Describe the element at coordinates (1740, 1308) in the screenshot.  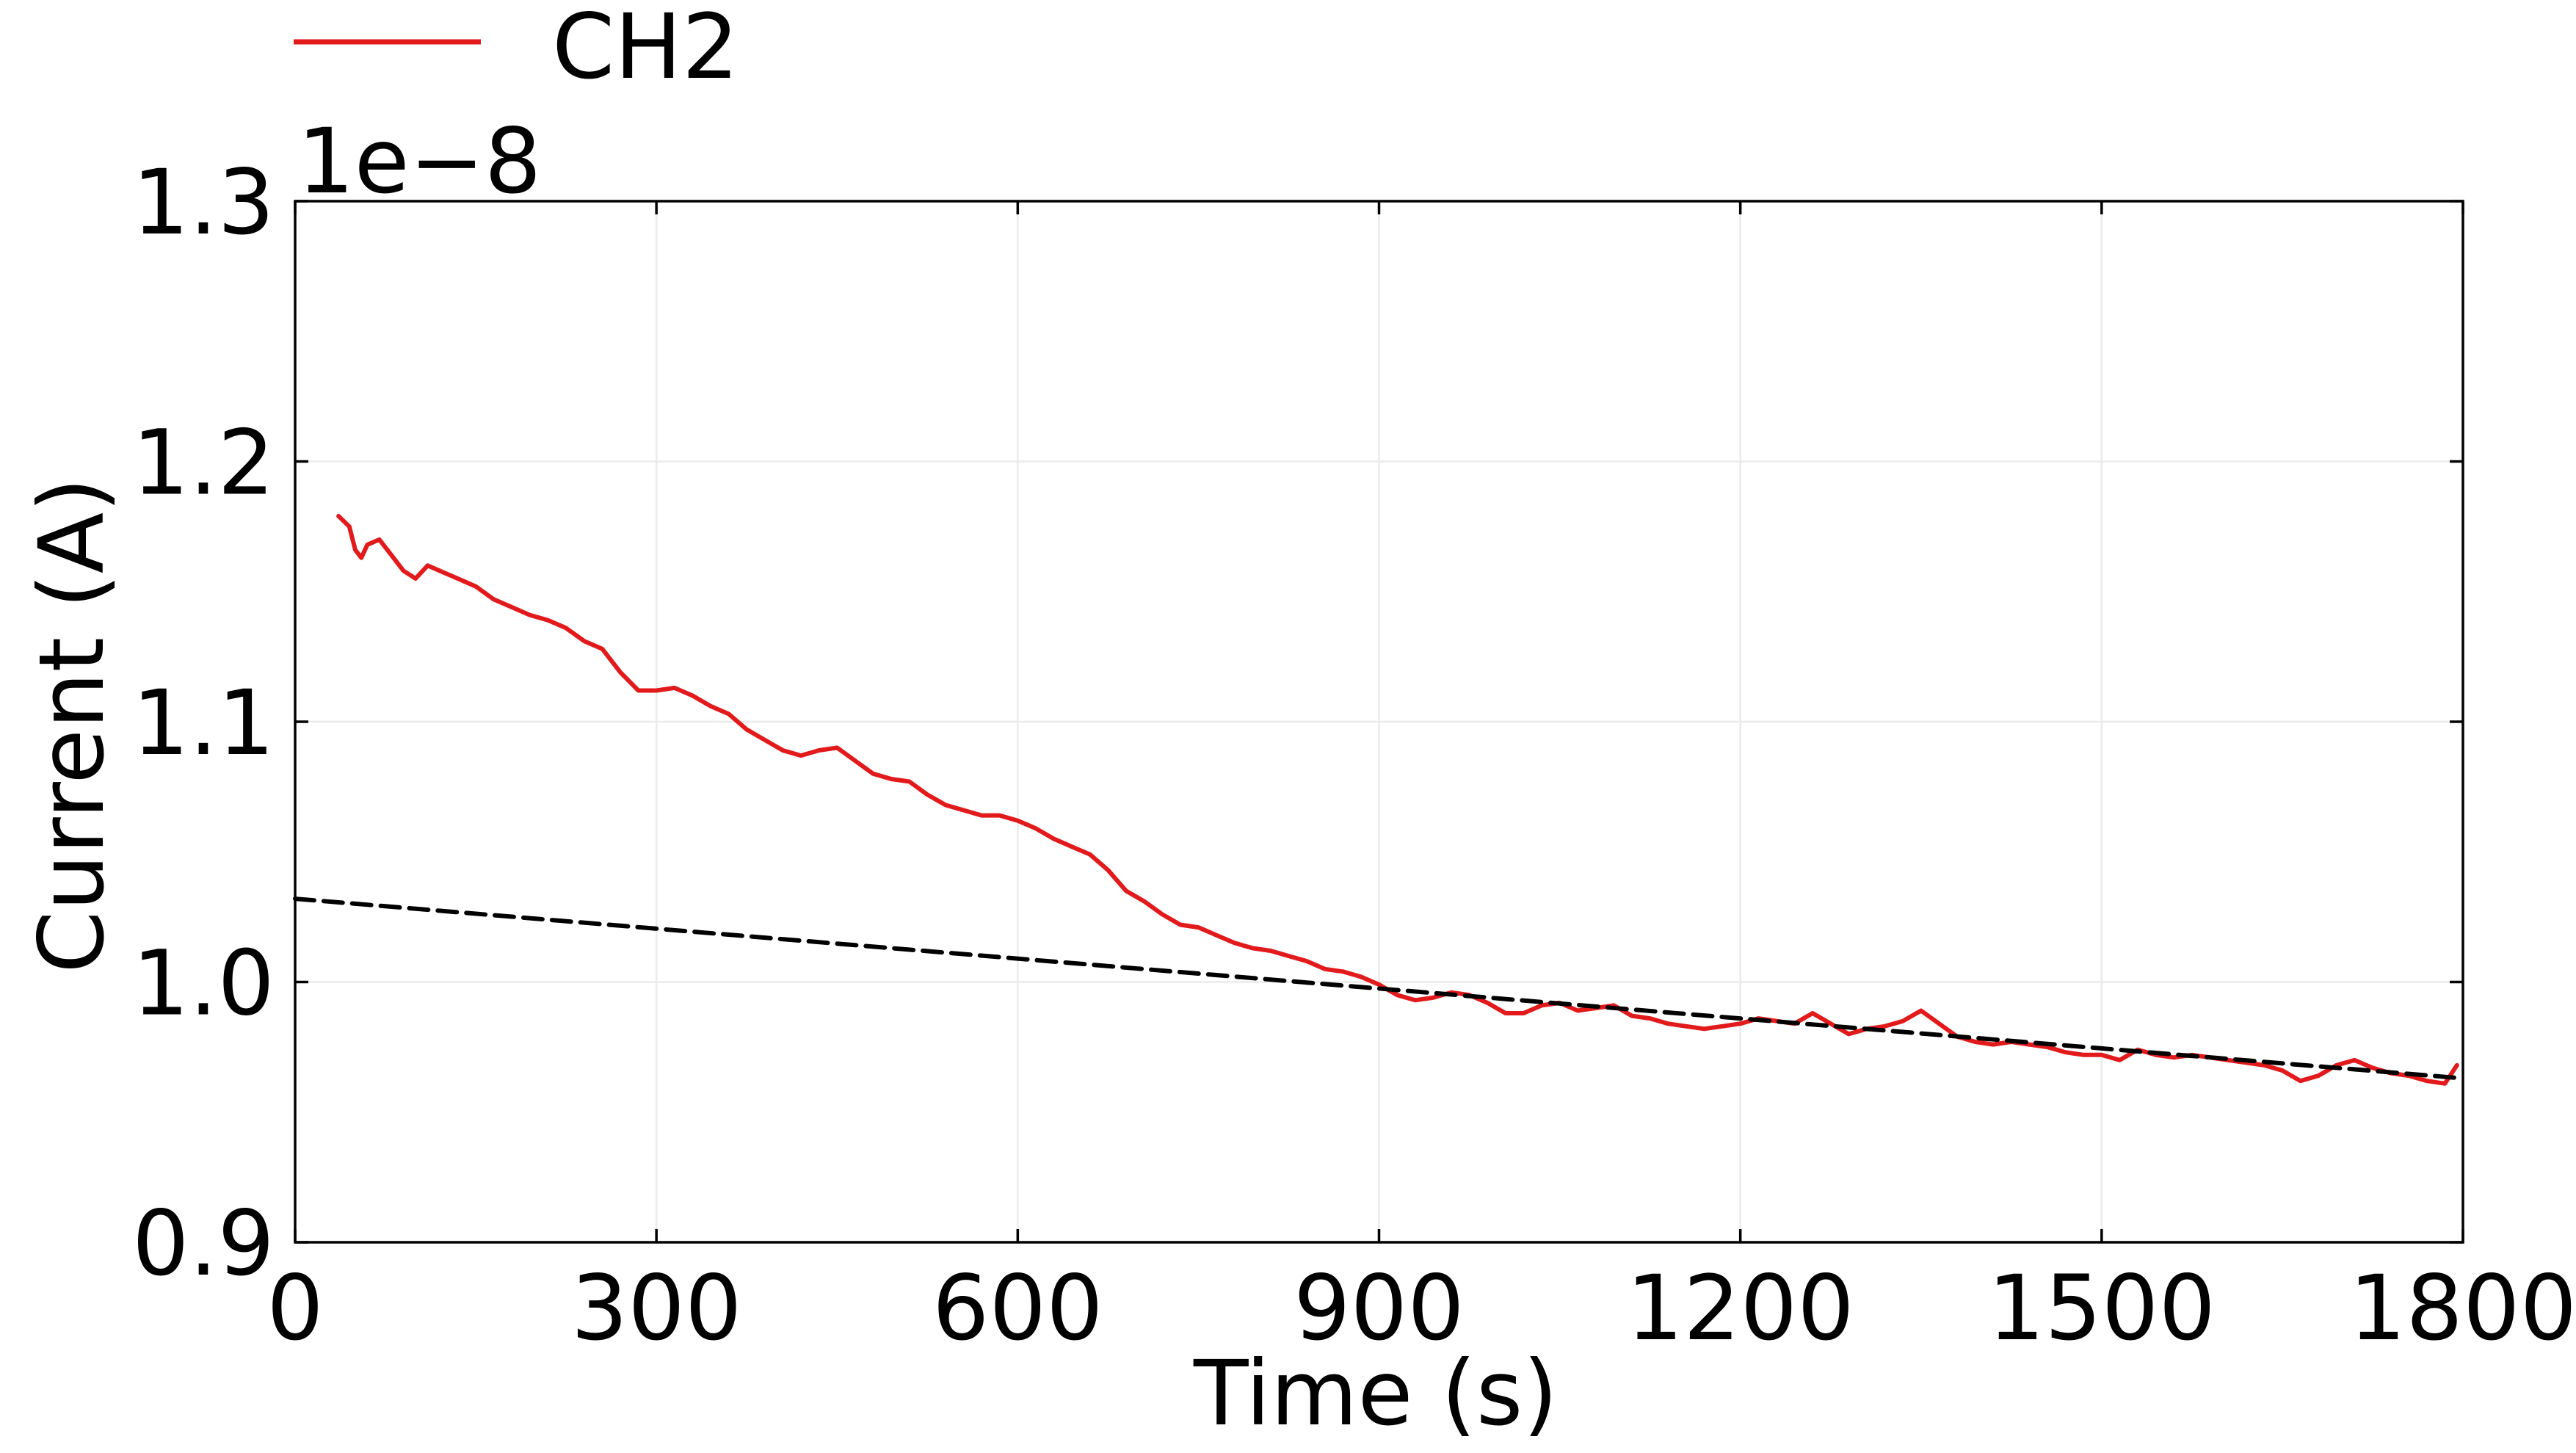
I see `x-tick-label: 1200` at that location.